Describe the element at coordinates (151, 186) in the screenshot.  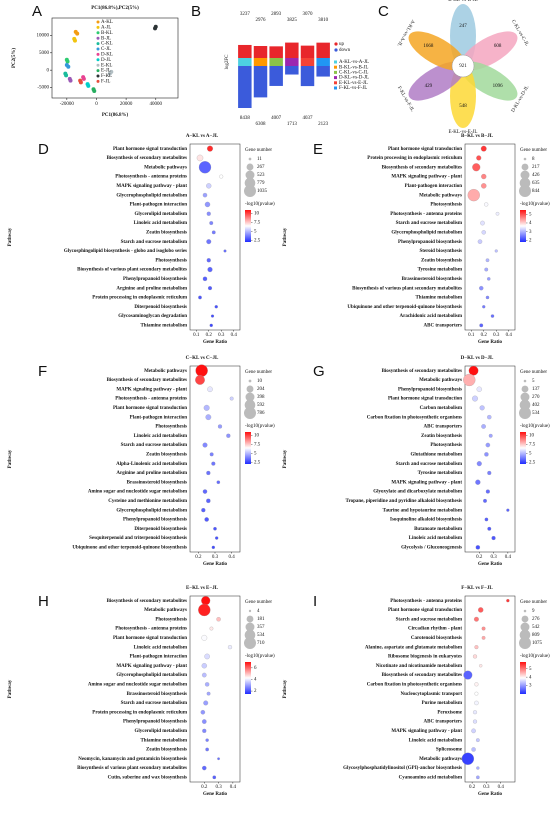
I see `pathway-label: MAPK signaling pathway - plant` at that location.